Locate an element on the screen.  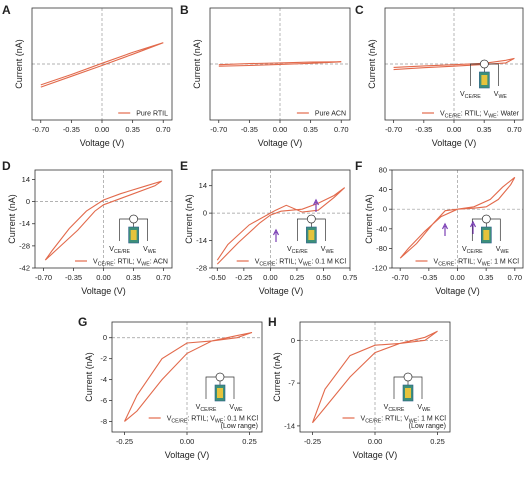
plot-frame is located at coordinates (281, 219).